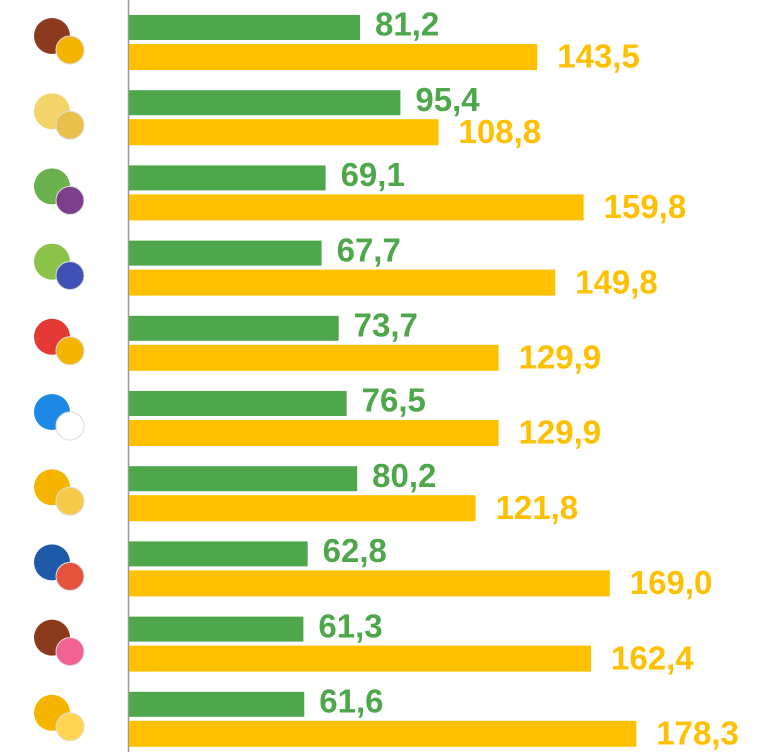 This screenshot has height=752, width=760. Describe the element at coordinates (350, 625) in the screenshot. I see `value-label: 61,3` at that location.